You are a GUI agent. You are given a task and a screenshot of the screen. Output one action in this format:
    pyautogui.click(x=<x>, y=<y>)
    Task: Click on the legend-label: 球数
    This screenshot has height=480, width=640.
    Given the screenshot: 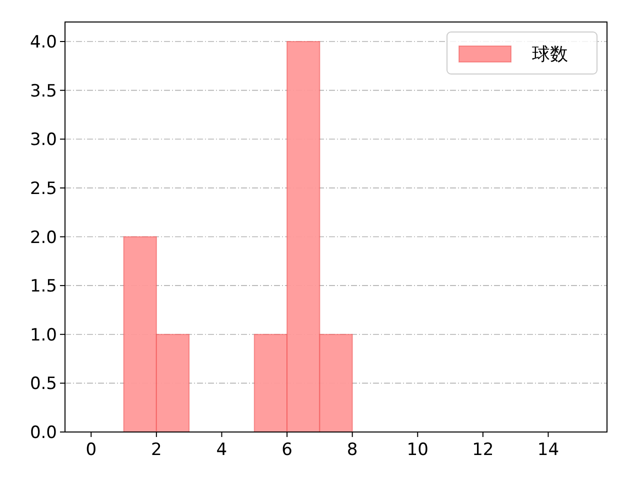 What is the action you would take?
    pyautogui.click(x=550, y=54)
    